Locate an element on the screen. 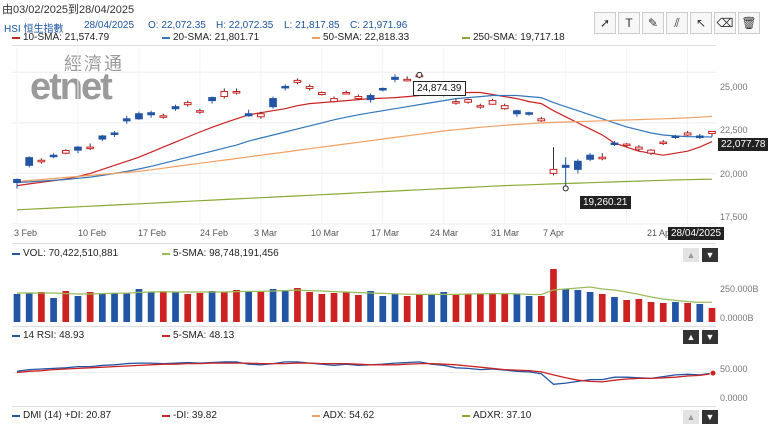 This screenshot has width=768, height=424. last-price-tag: 22,077.78 is located at coordinates (743, 144).